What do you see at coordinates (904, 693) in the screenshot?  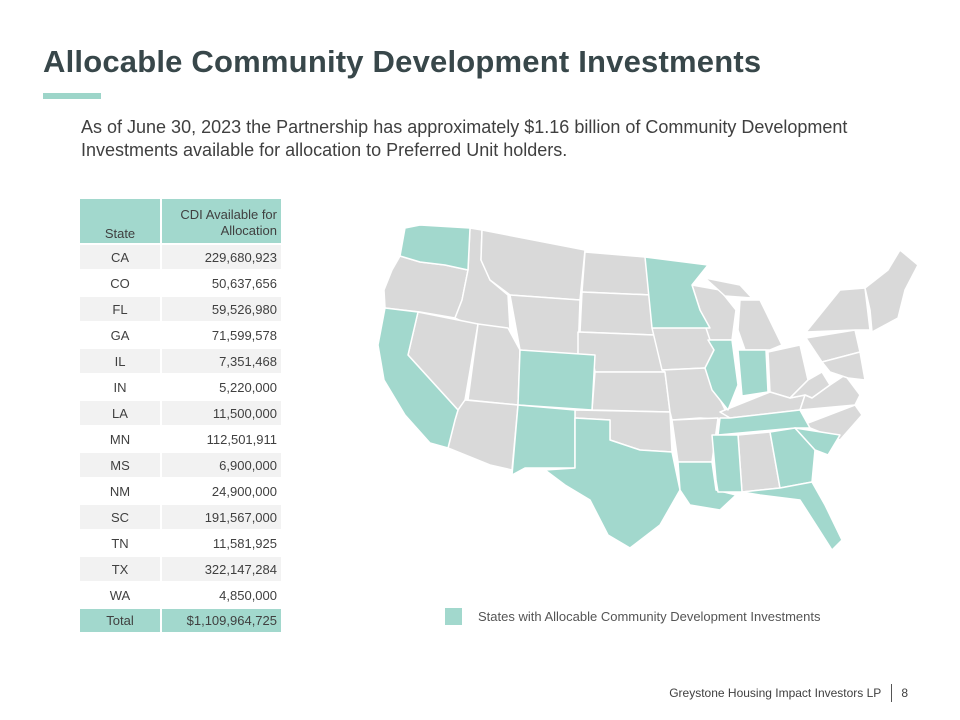 I see `page-number: 8` at bounding box center [904, 693].